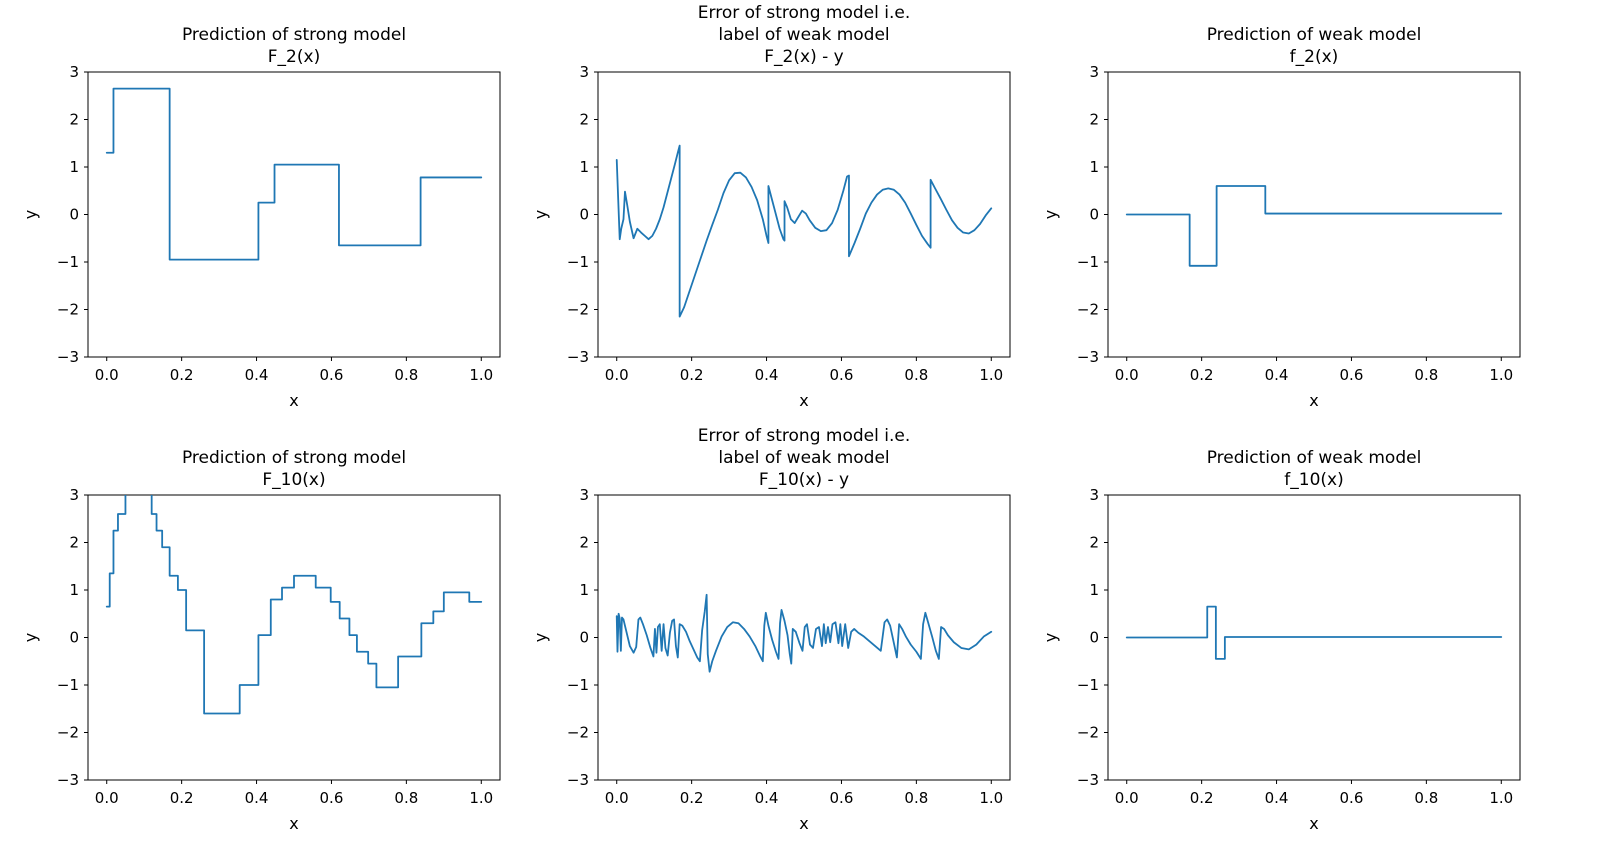  I want to click on subplot-title-line: f_2(x), so click(1314, 57).